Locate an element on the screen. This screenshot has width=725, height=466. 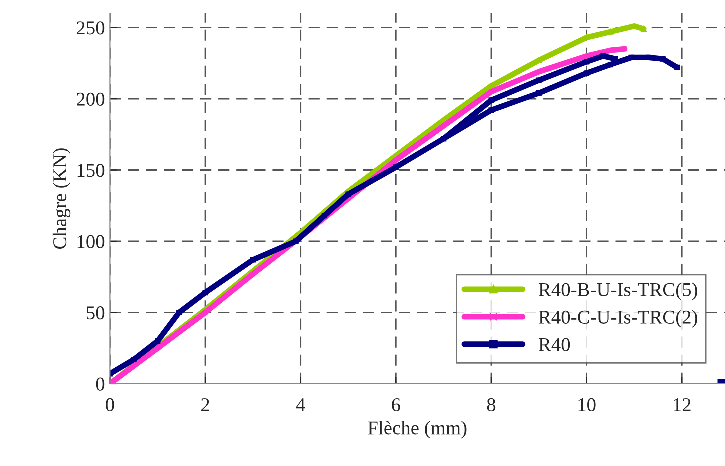
x-tick-label: 8 is located at coordinates (491, 405).